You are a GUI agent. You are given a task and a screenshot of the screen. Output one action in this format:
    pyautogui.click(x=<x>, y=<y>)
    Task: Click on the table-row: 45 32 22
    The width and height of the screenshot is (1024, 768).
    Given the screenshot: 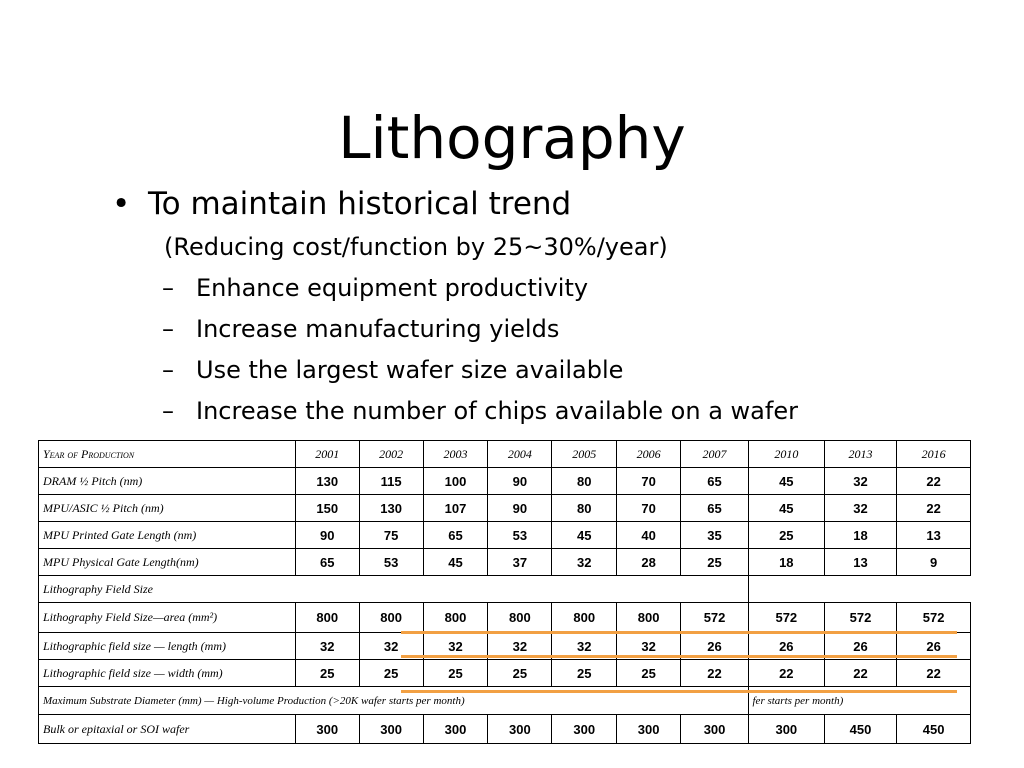 What is the action you would take?
    pyautogui.click(x=859, y=481)
    